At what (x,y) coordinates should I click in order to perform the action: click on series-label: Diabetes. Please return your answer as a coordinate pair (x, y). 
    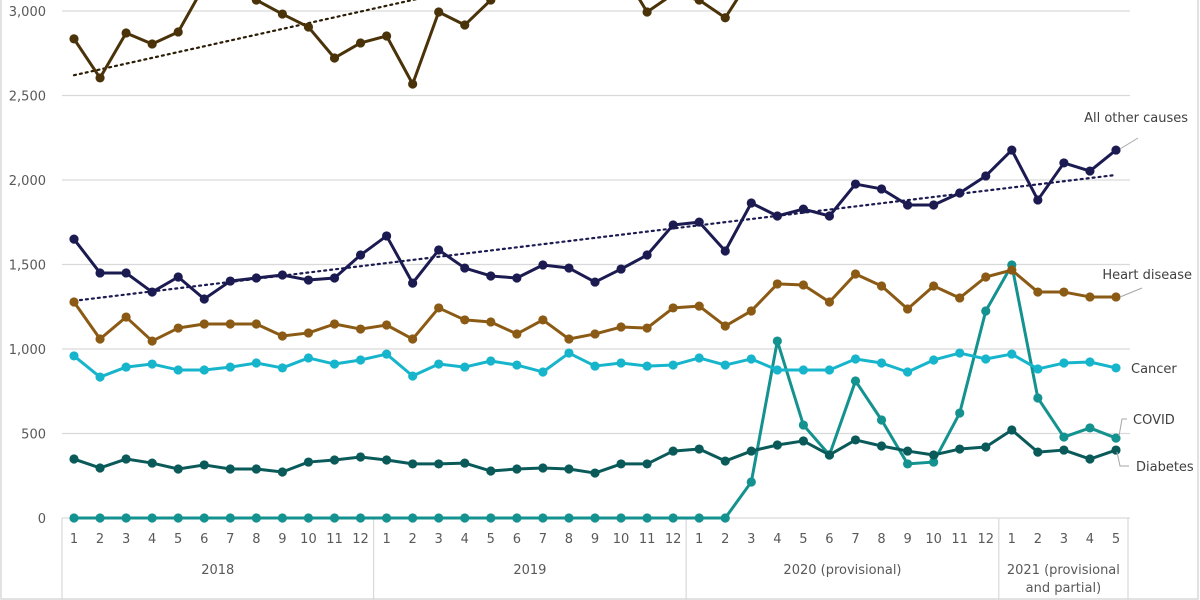
    Looking at the image, I should click on (1165, 467).